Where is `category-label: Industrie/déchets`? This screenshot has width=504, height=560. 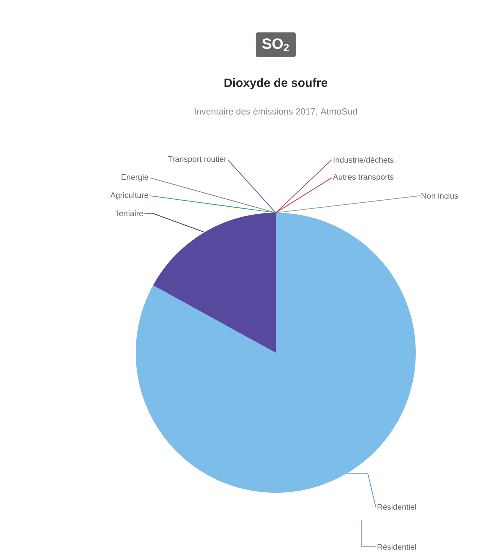 category-label: Industrie/déchets is located at coordinates (364, 160).